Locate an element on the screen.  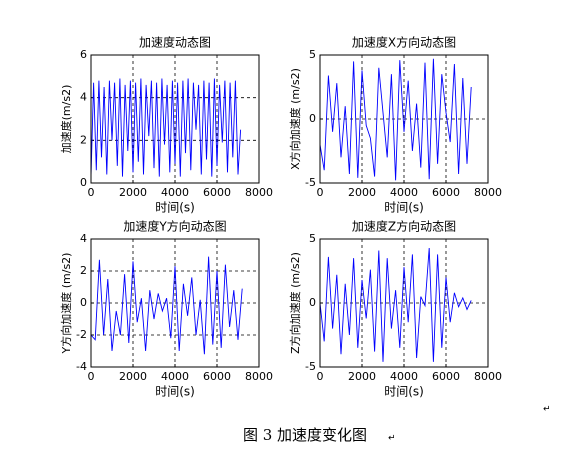
y-axis-label: Y方向加速度 (m/s2) is located at coordinates (66, 304).